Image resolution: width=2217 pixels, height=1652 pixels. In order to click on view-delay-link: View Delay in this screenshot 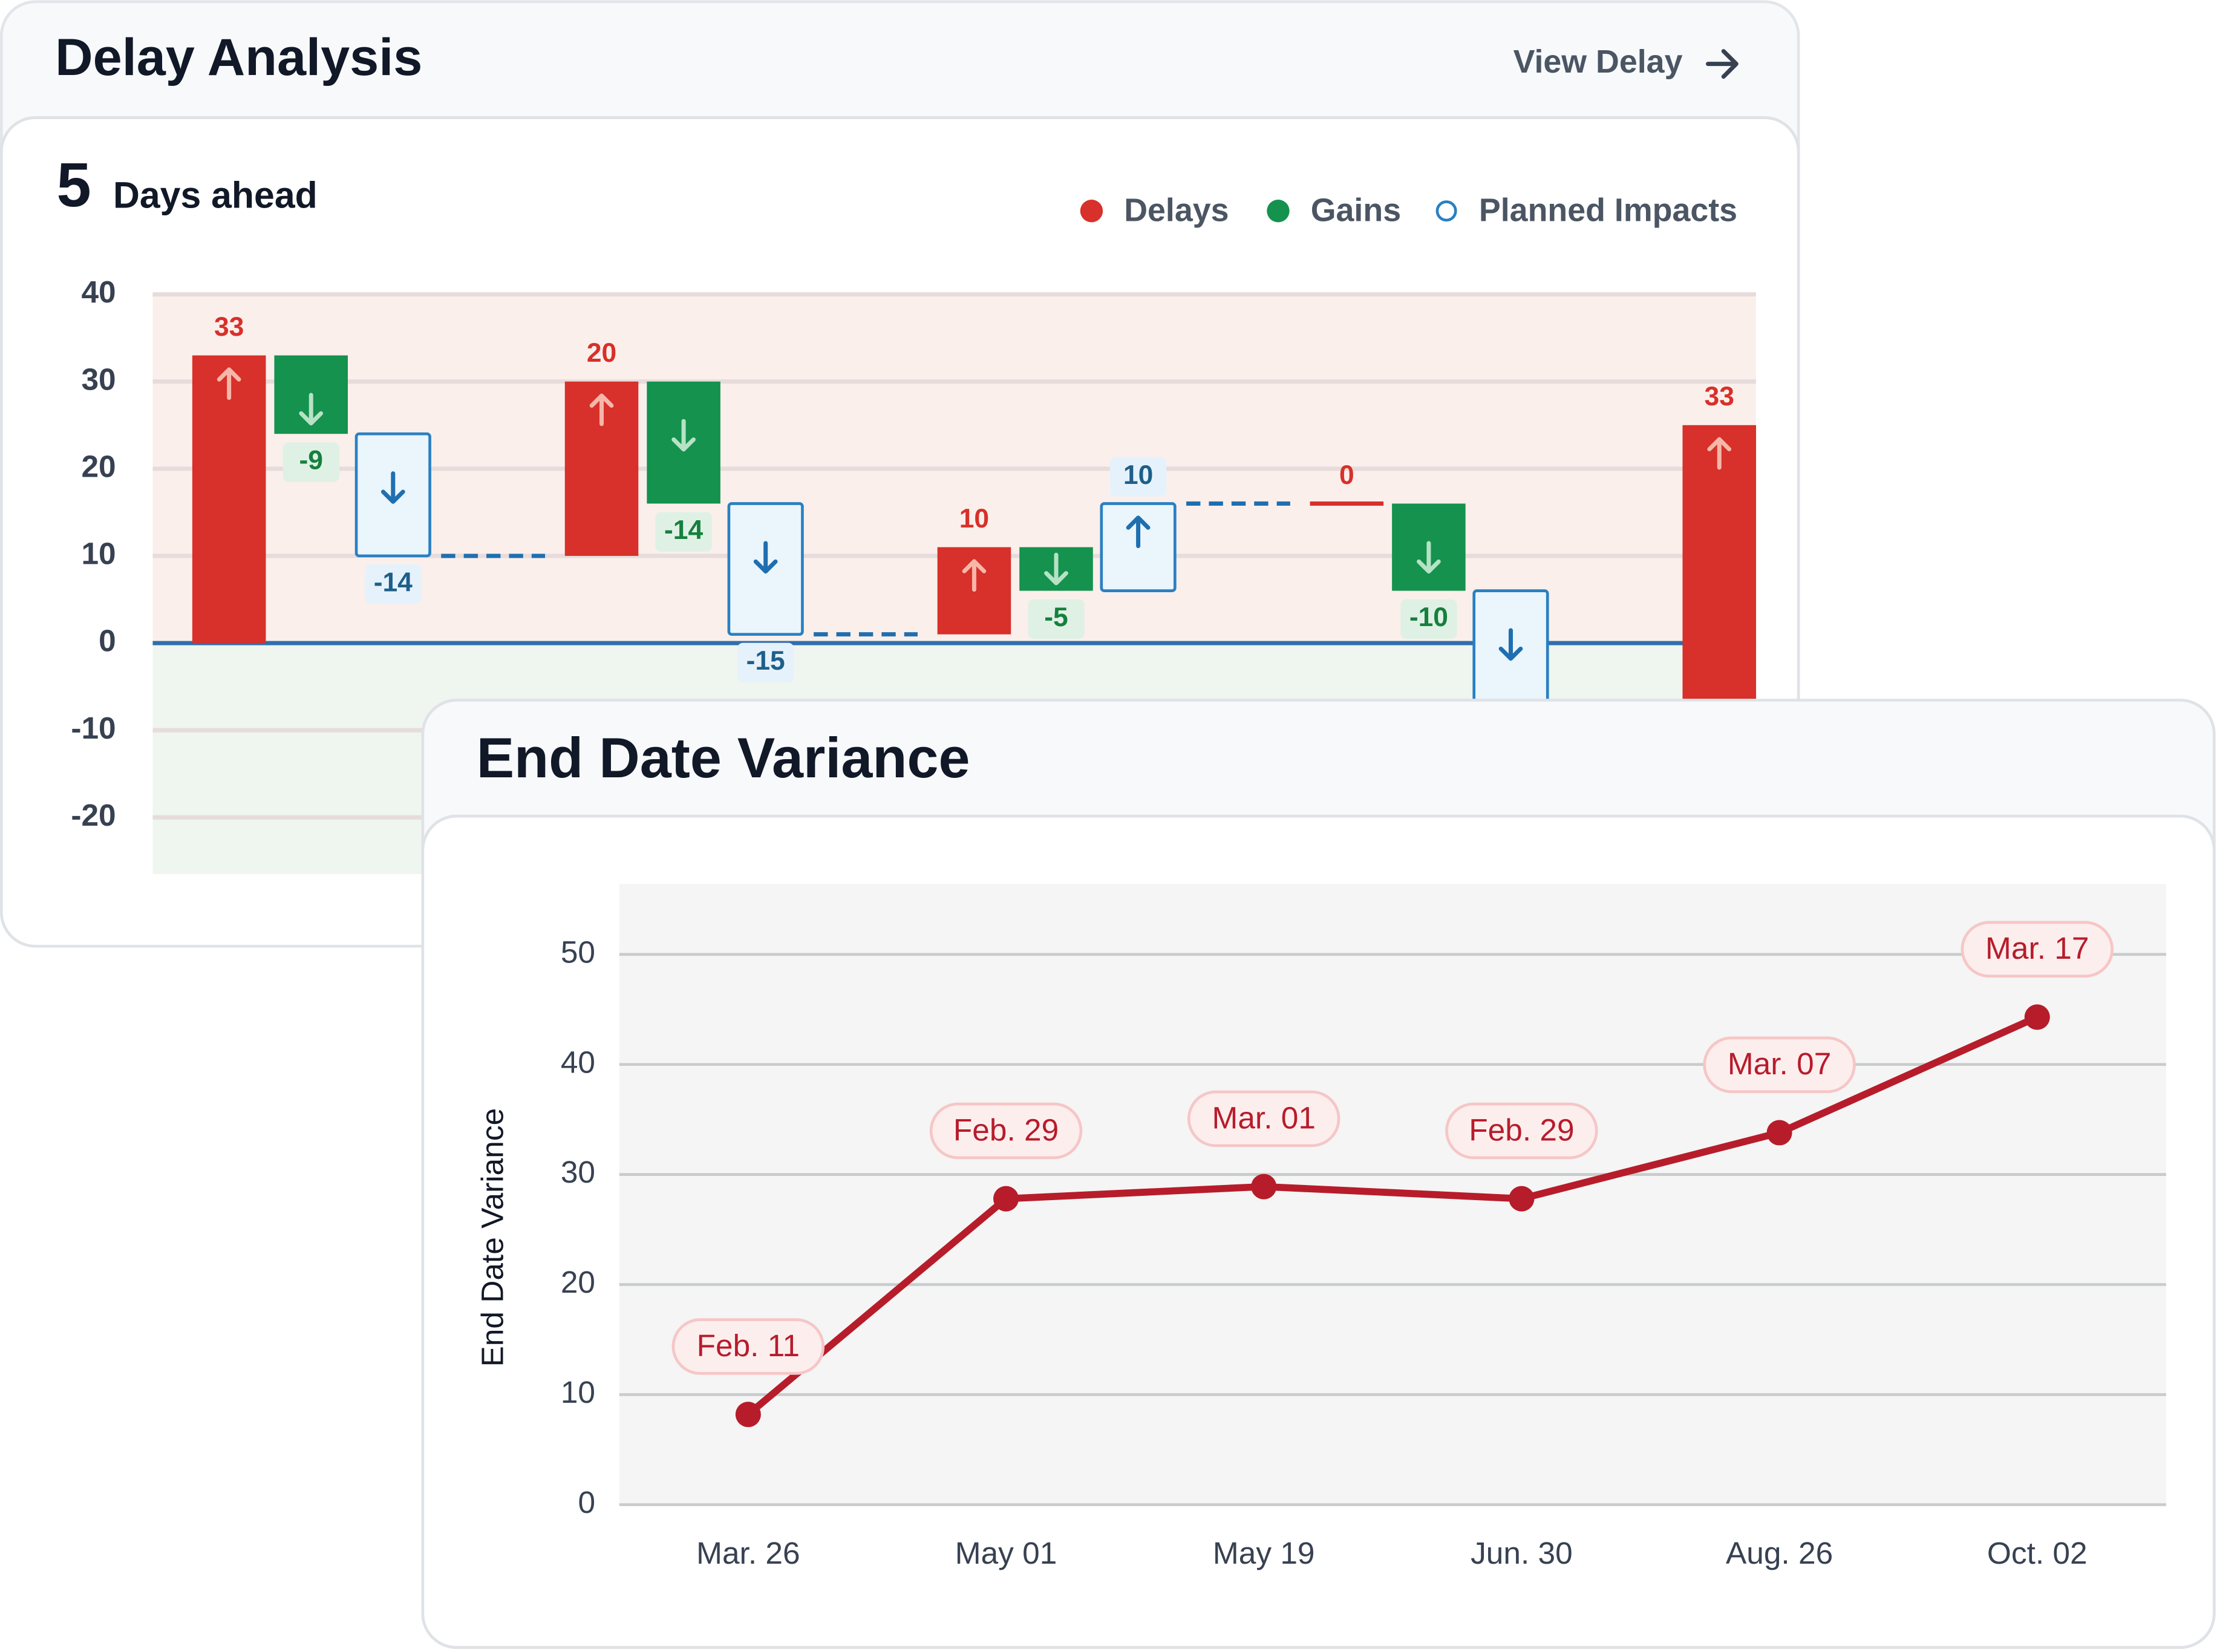, I will do `click(1626, 62)`.